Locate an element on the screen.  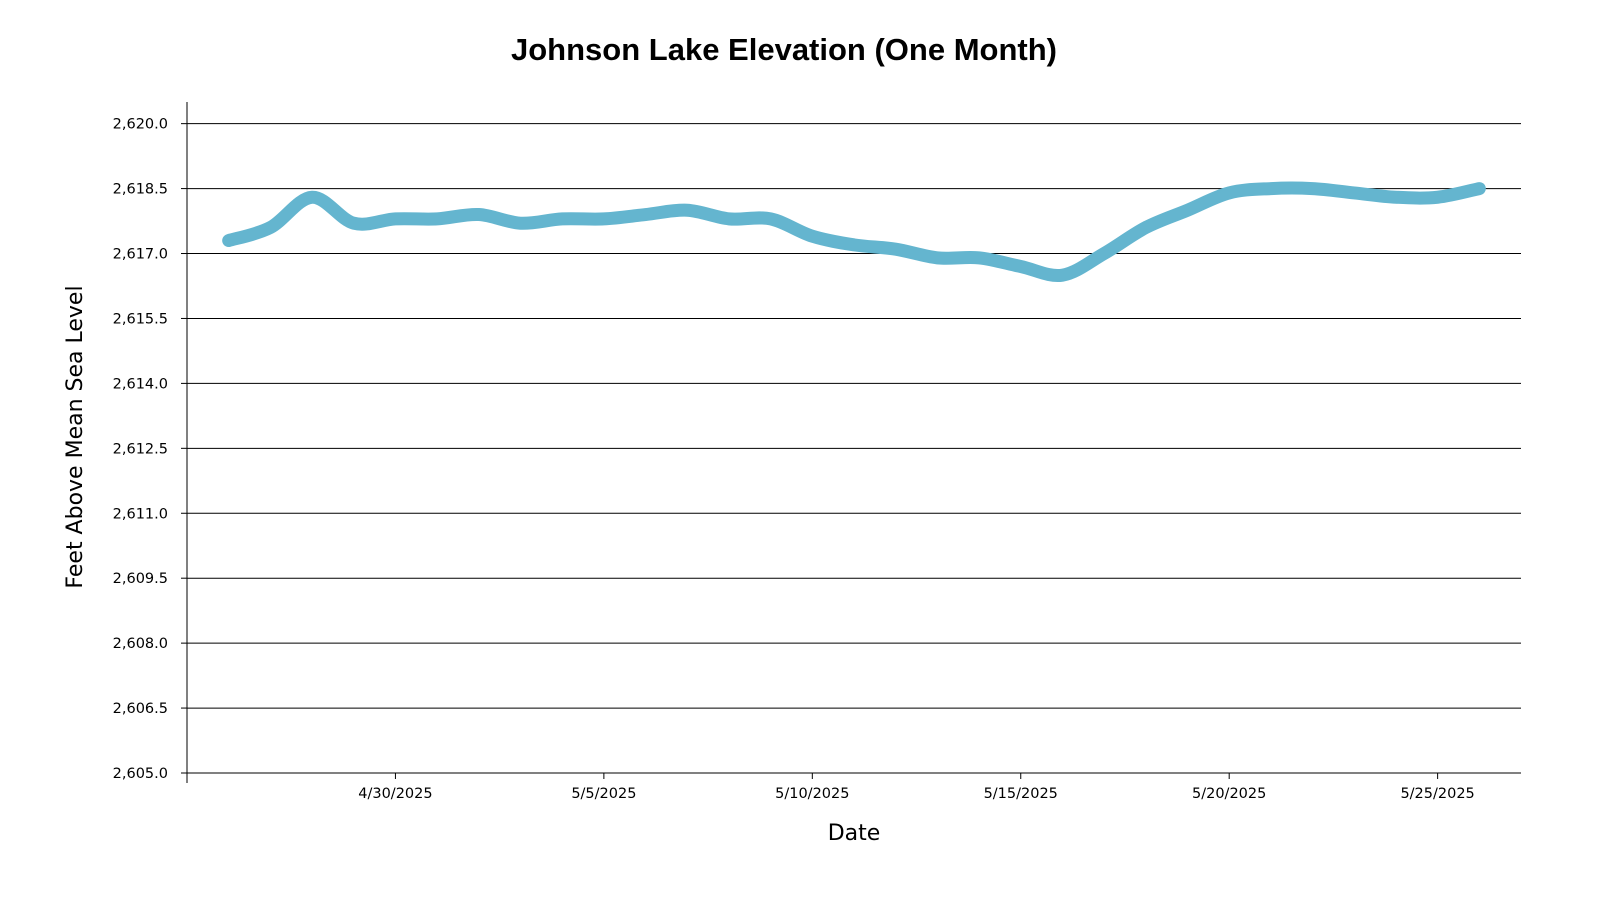
x-tick-label: 5/5/2025 is located at coordinates (603, 794).